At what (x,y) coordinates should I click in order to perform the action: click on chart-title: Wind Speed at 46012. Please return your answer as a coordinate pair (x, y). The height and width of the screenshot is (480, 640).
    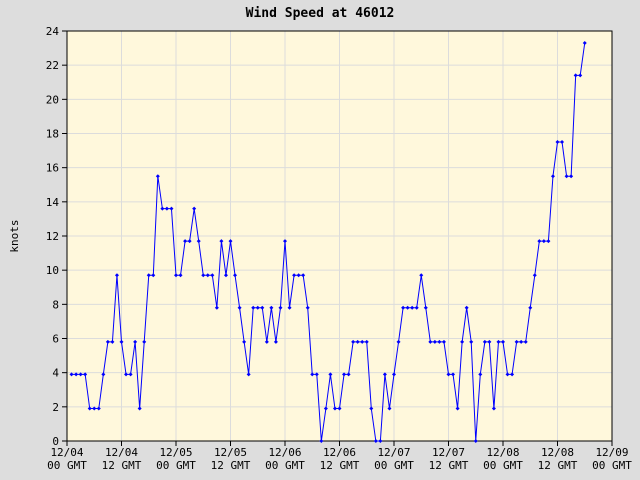
    Looking at the image, I should click on (320, 13).